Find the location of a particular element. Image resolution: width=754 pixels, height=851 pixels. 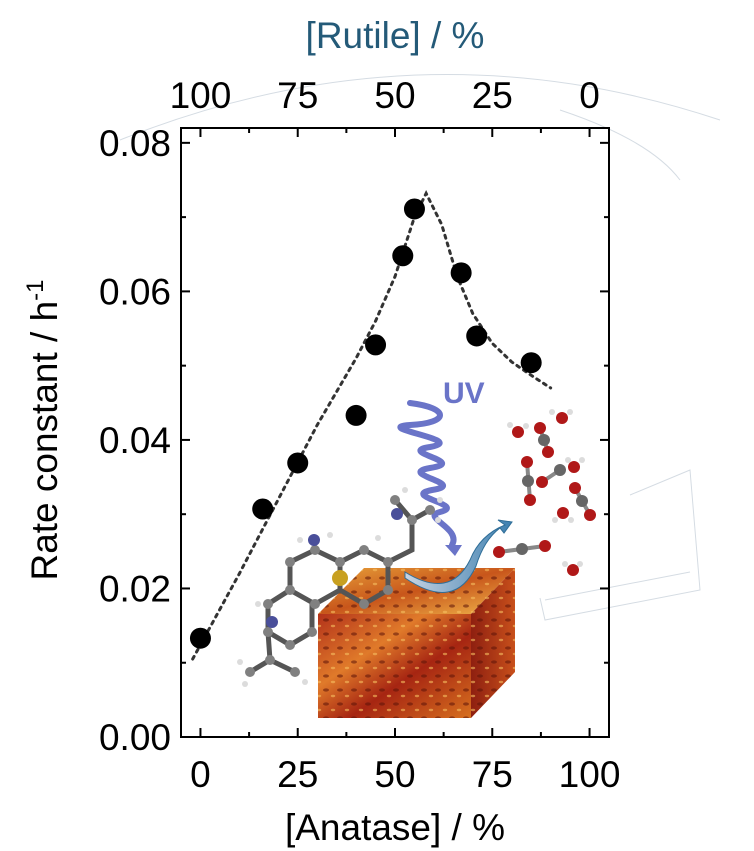

molecule-atoms is located at coordinates (340, 587).